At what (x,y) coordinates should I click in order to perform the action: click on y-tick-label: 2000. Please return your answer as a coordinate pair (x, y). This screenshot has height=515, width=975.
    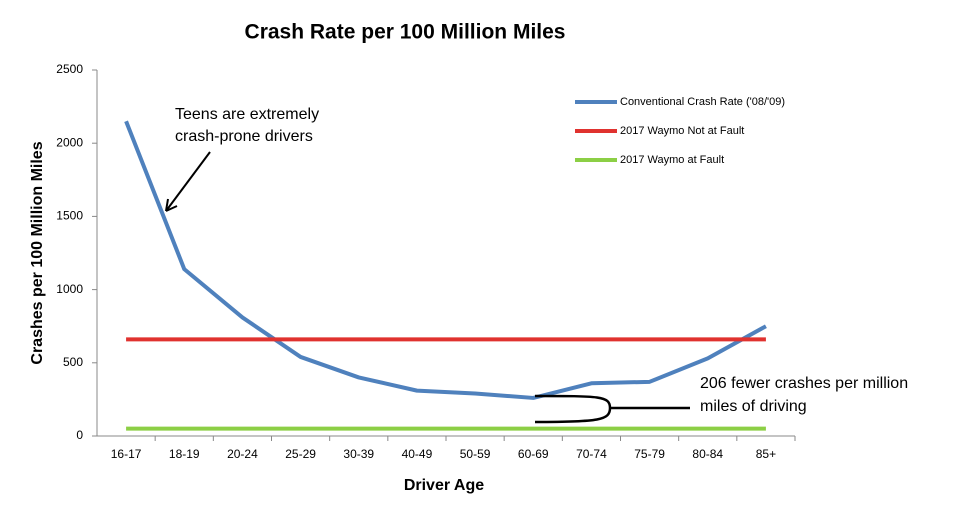
    Looking at the image, I should click on (69, 142).